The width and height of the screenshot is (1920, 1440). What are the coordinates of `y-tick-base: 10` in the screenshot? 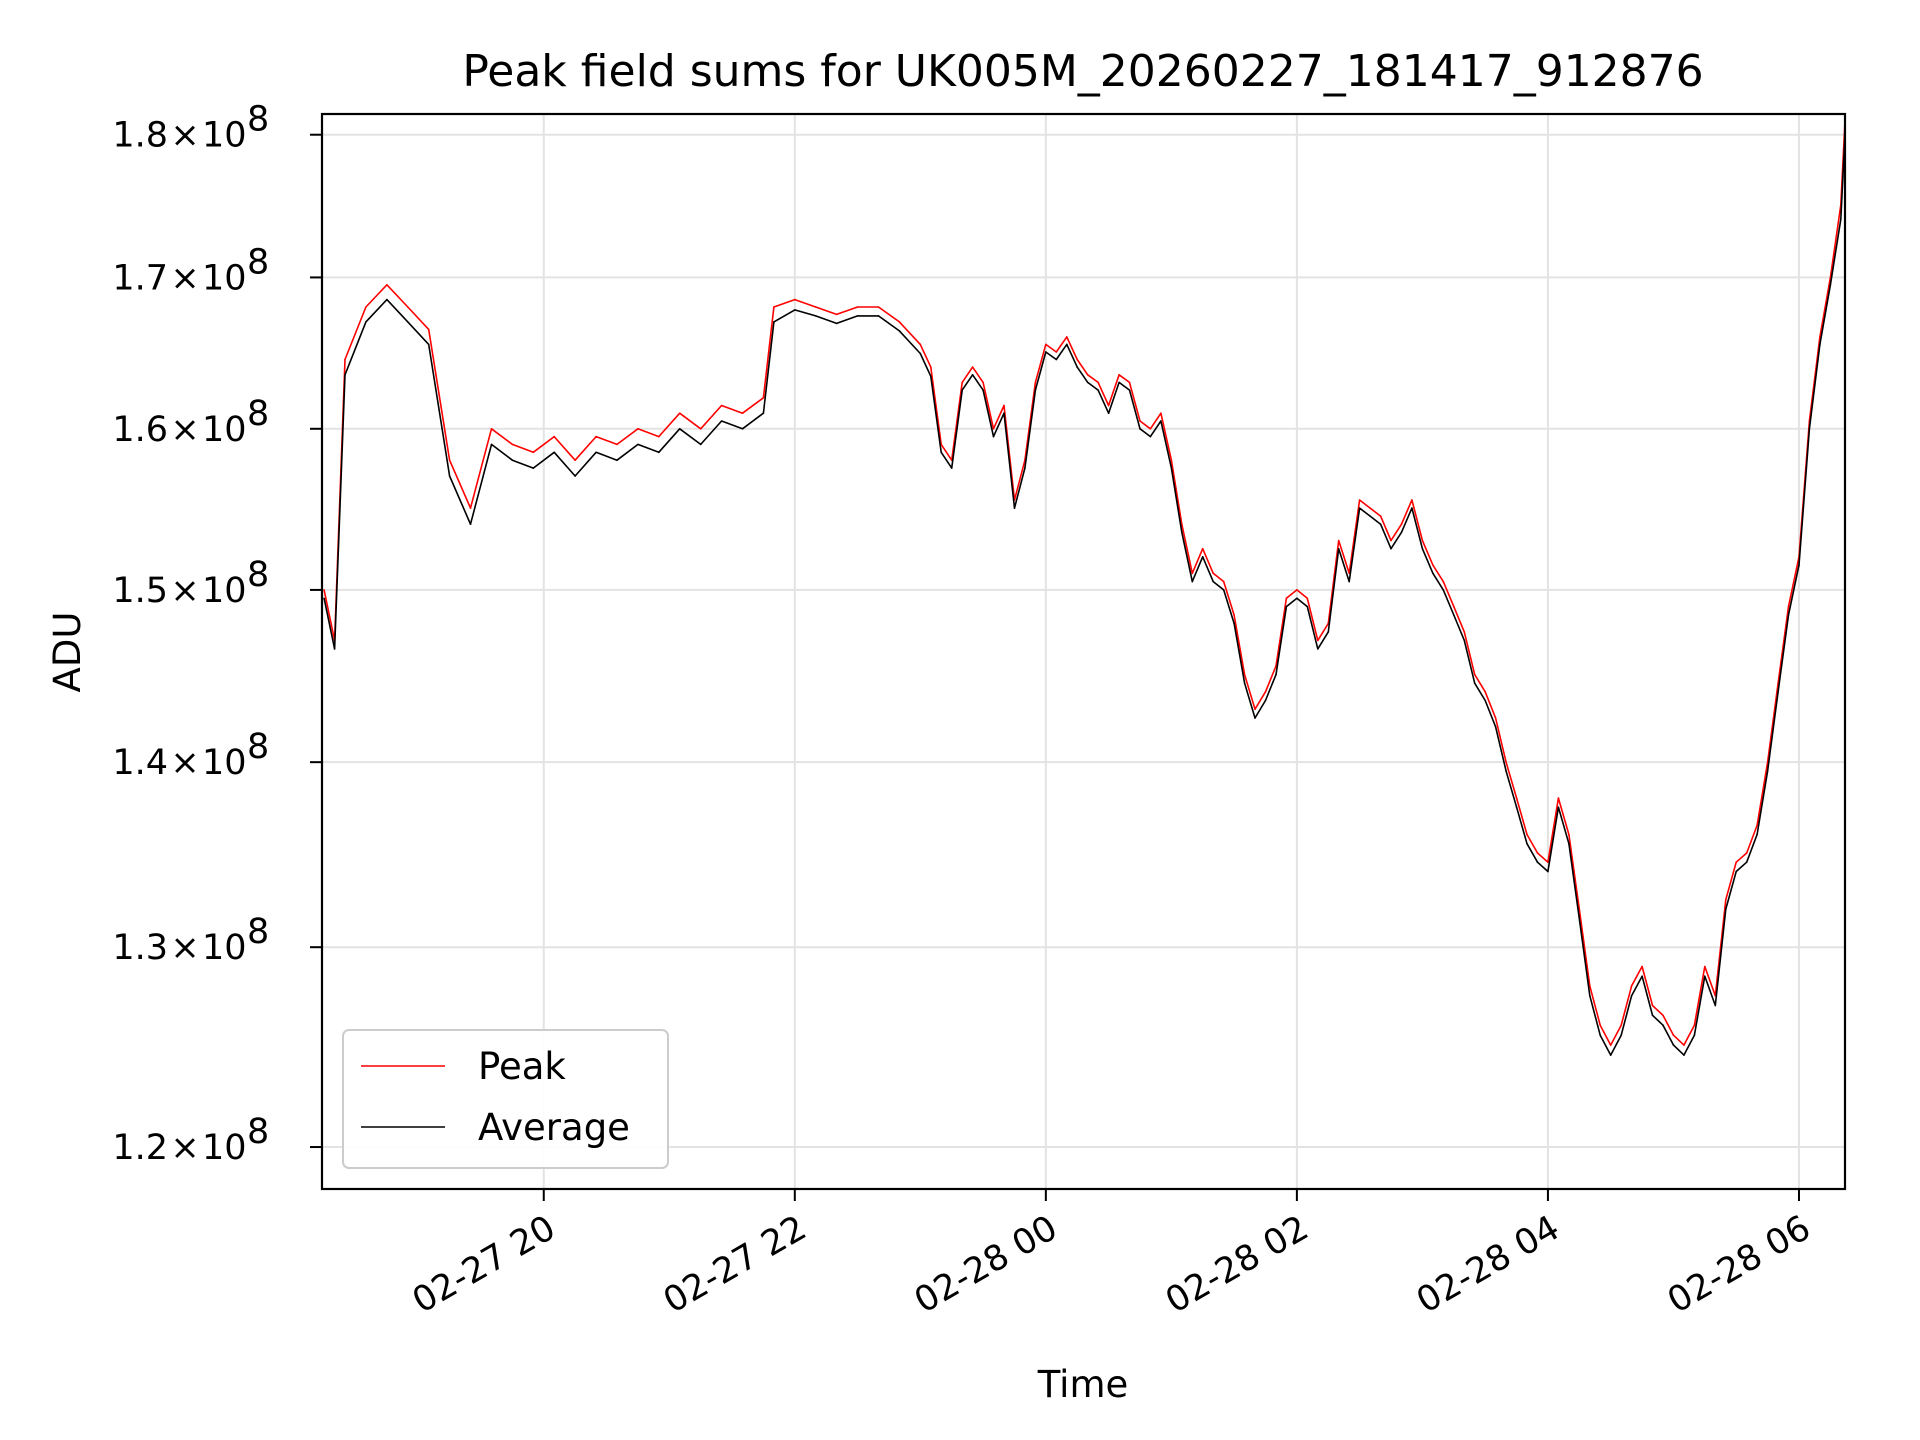 It's located at (224, 763).